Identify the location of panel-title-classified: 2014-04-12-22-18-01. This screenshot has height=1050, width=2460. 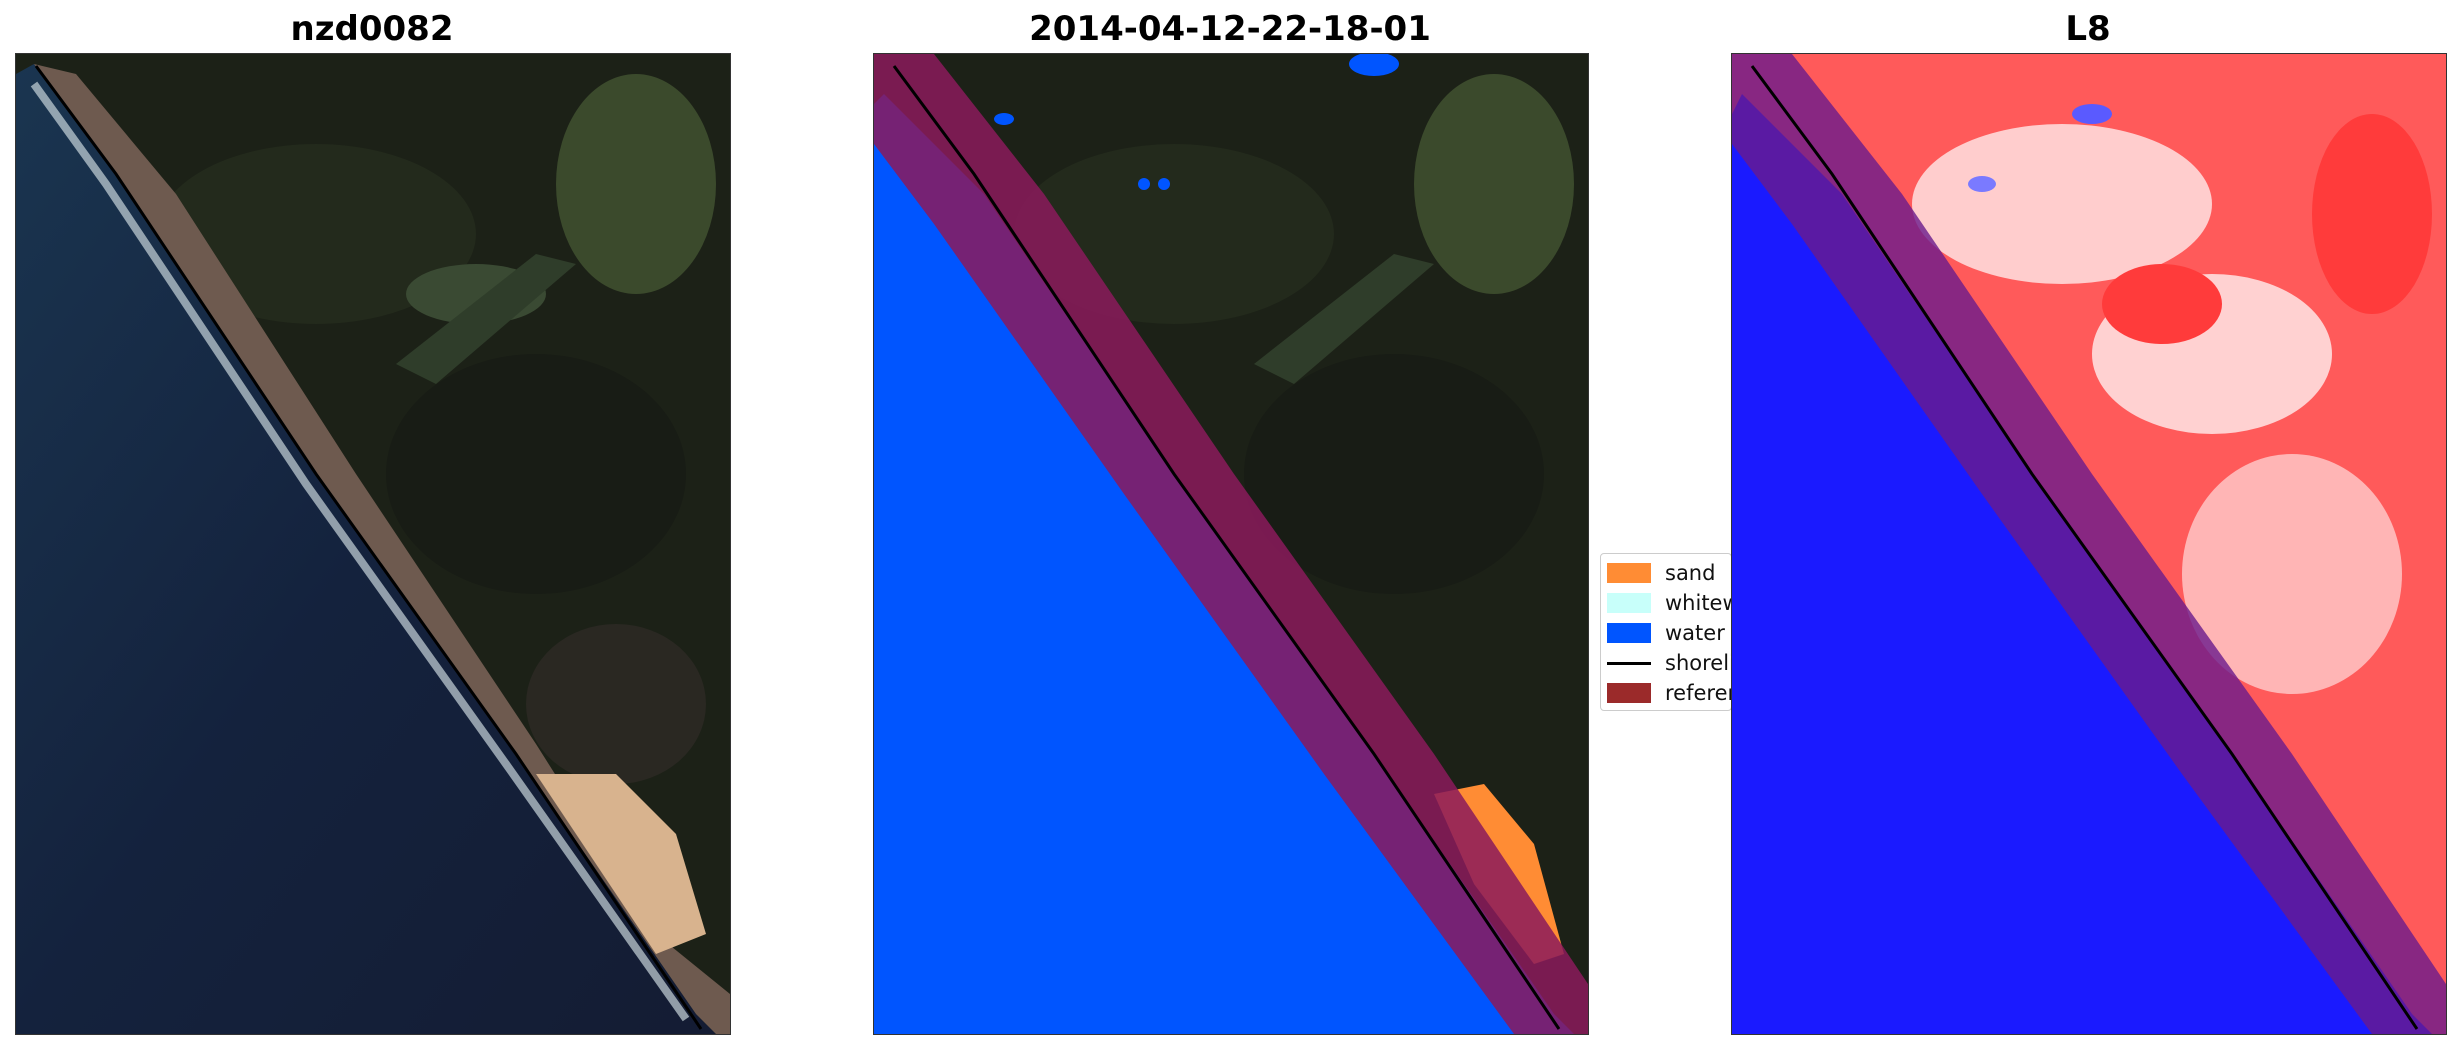
(1230, 29).